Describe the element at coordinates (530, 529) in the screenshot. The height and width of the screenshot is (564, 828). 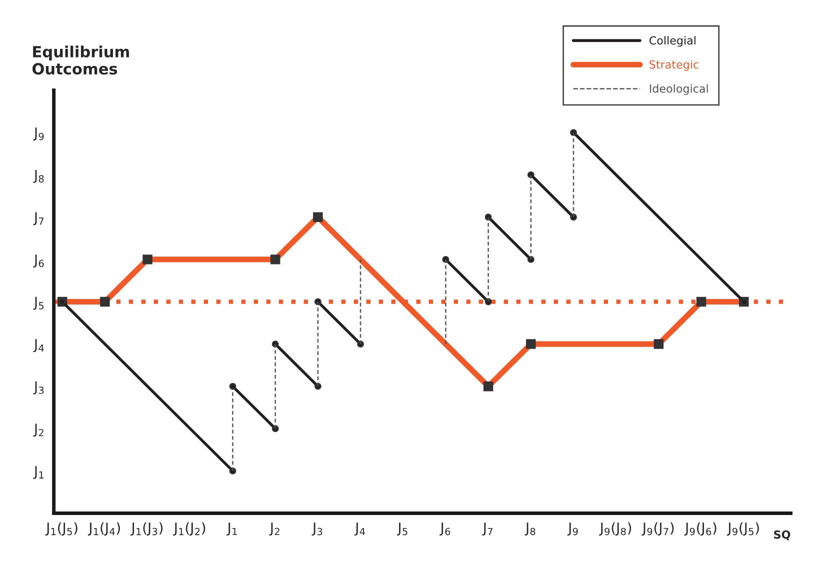
I see `x-tick-label: J$_{8}$` at that location.